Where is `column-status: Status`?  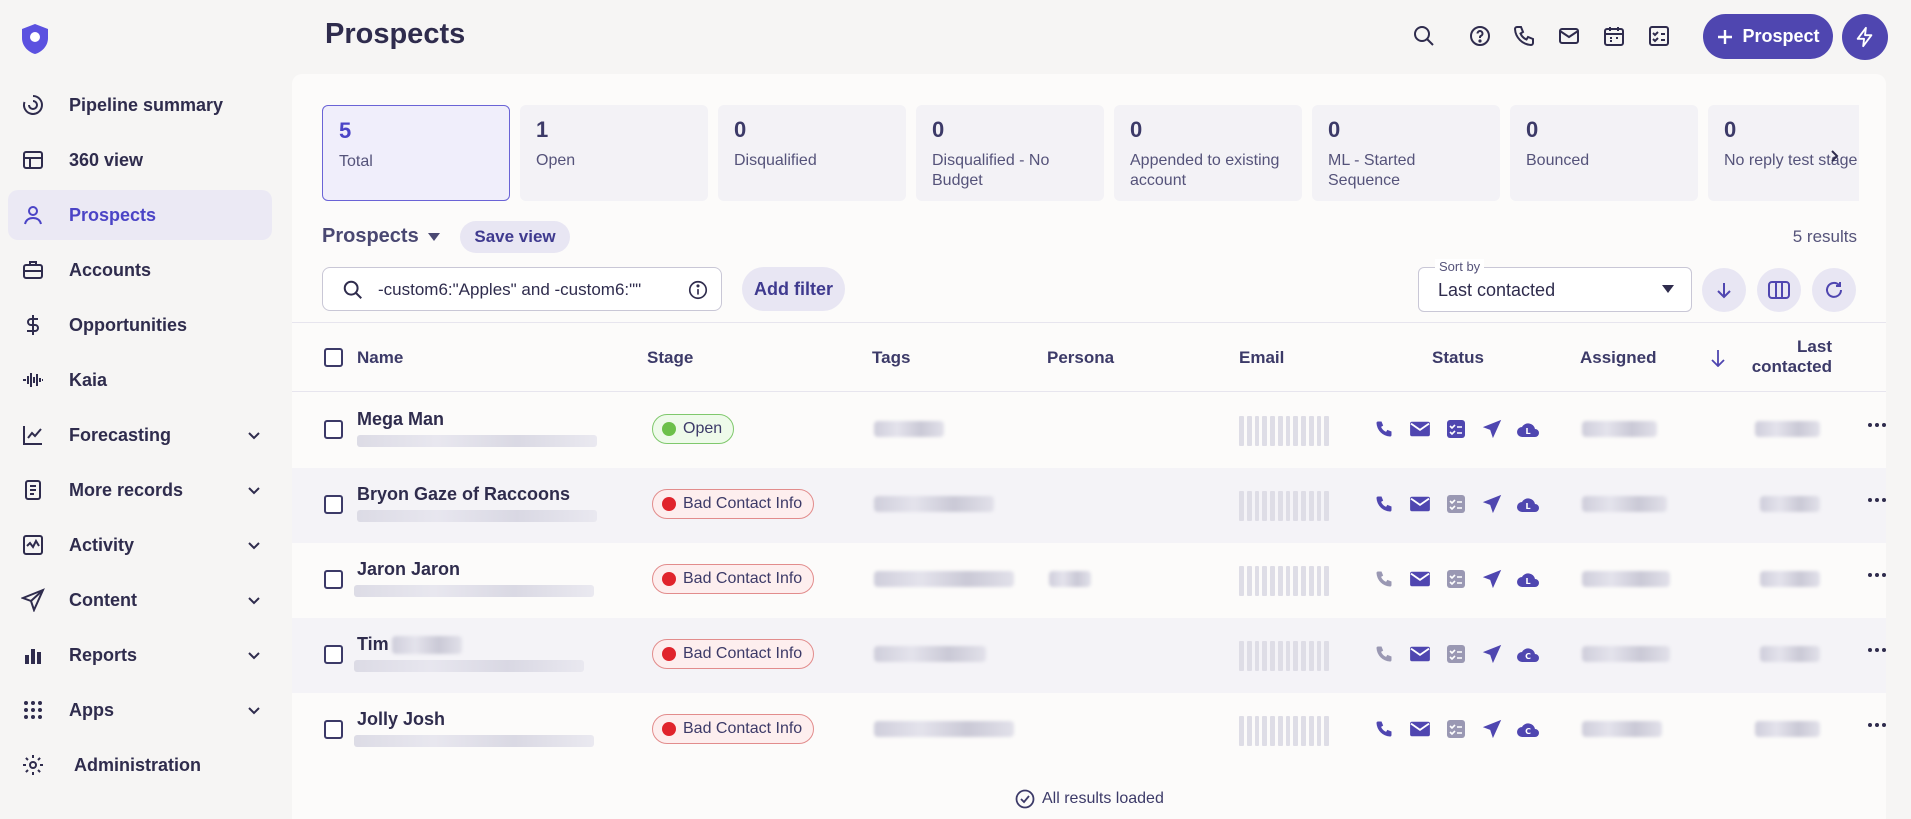 column-status: Status is located at coordinates (1458, 357).